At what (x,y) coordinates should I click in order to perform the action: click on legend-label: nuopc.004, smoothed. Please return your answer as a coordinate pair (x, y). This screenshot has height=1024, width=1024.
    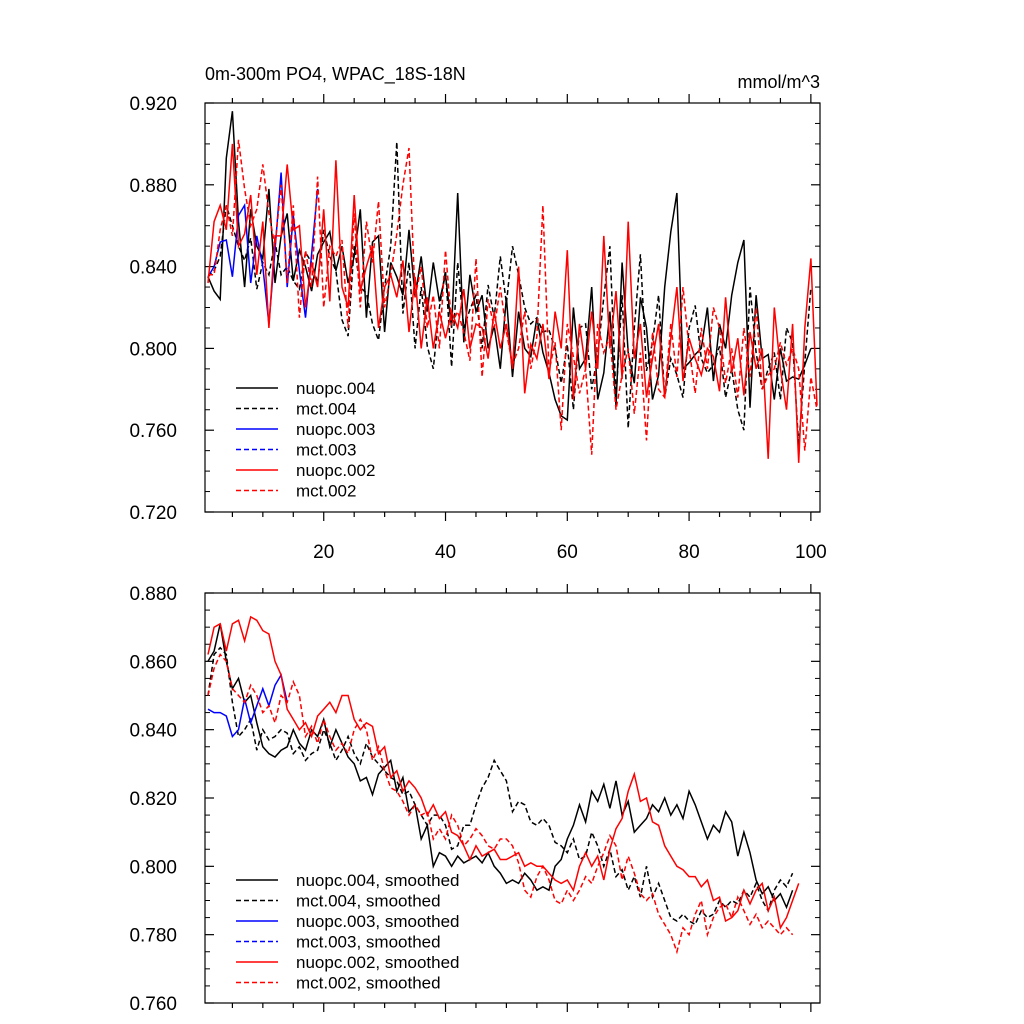
    Looking at the image, I should click on (378, 880).